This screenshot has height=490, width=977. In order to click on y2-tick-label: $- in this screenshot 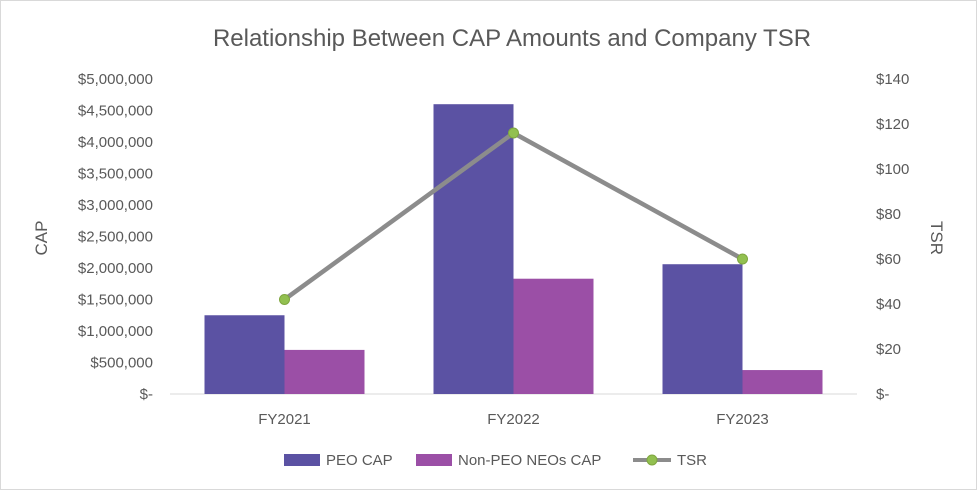, I will do `click(882, 394)`.